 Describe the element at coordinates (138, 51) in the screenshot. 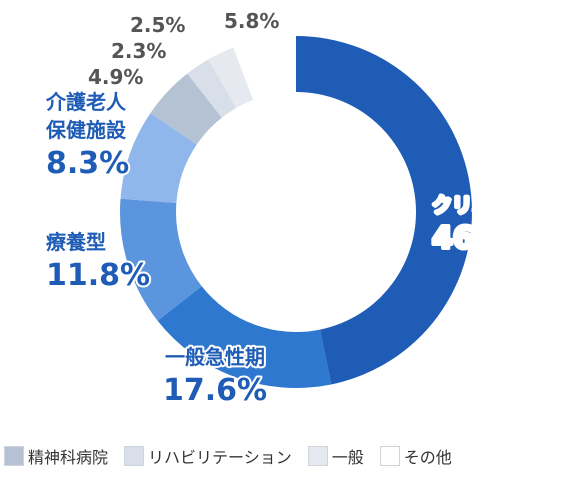

I see `value-label-rehabilitation: 2.3%` at that location.